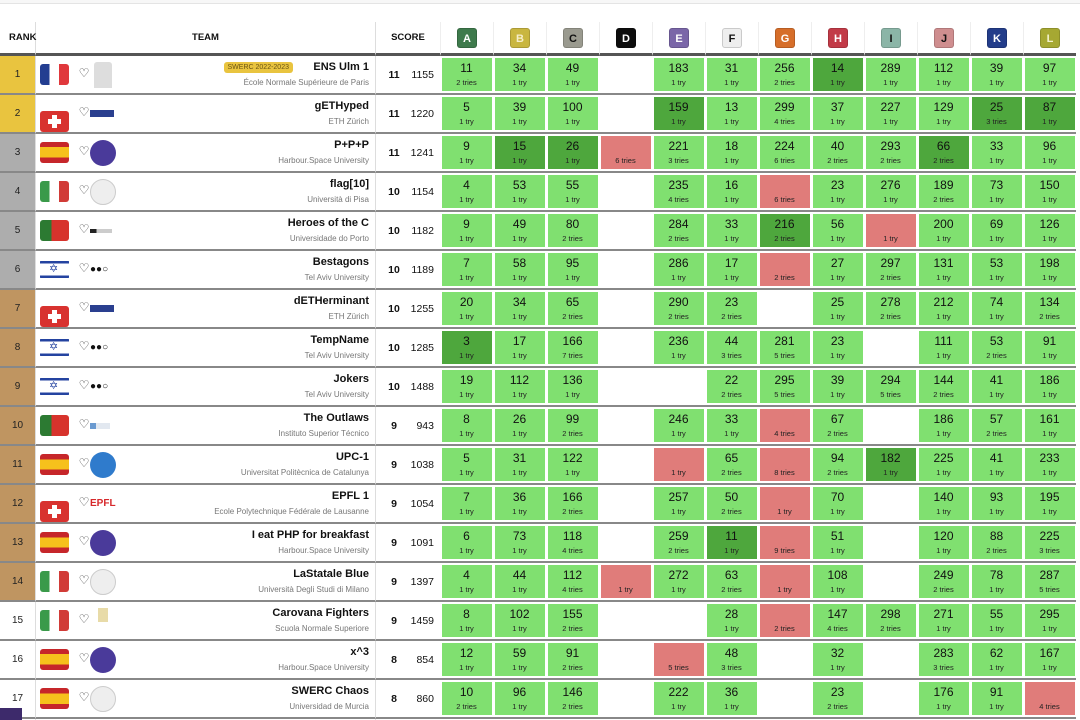 Image resolution: width=1080 pixels, height=720 pixels. What do you see at coordinates (1049, 114) in the screenshot?
I see `problem-cell-l: 87 1 try` at bounding box center [1049, 114].